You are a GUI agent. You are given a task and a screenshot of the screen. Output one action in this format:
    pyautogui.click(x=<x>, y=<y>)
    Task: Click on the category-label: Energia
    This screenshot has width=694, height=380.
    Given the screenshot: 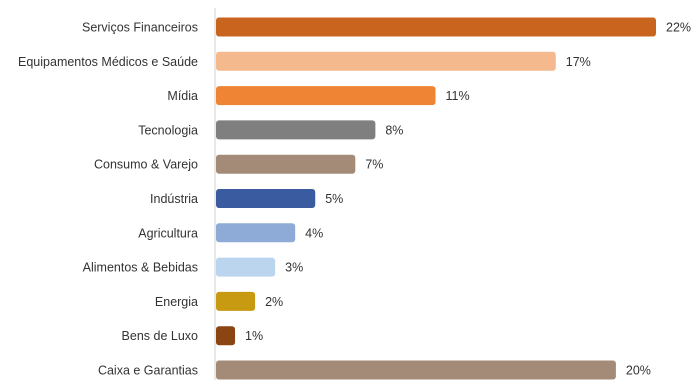 What is the action you would take?
    pyautogui.click(x=176, y=302)
    